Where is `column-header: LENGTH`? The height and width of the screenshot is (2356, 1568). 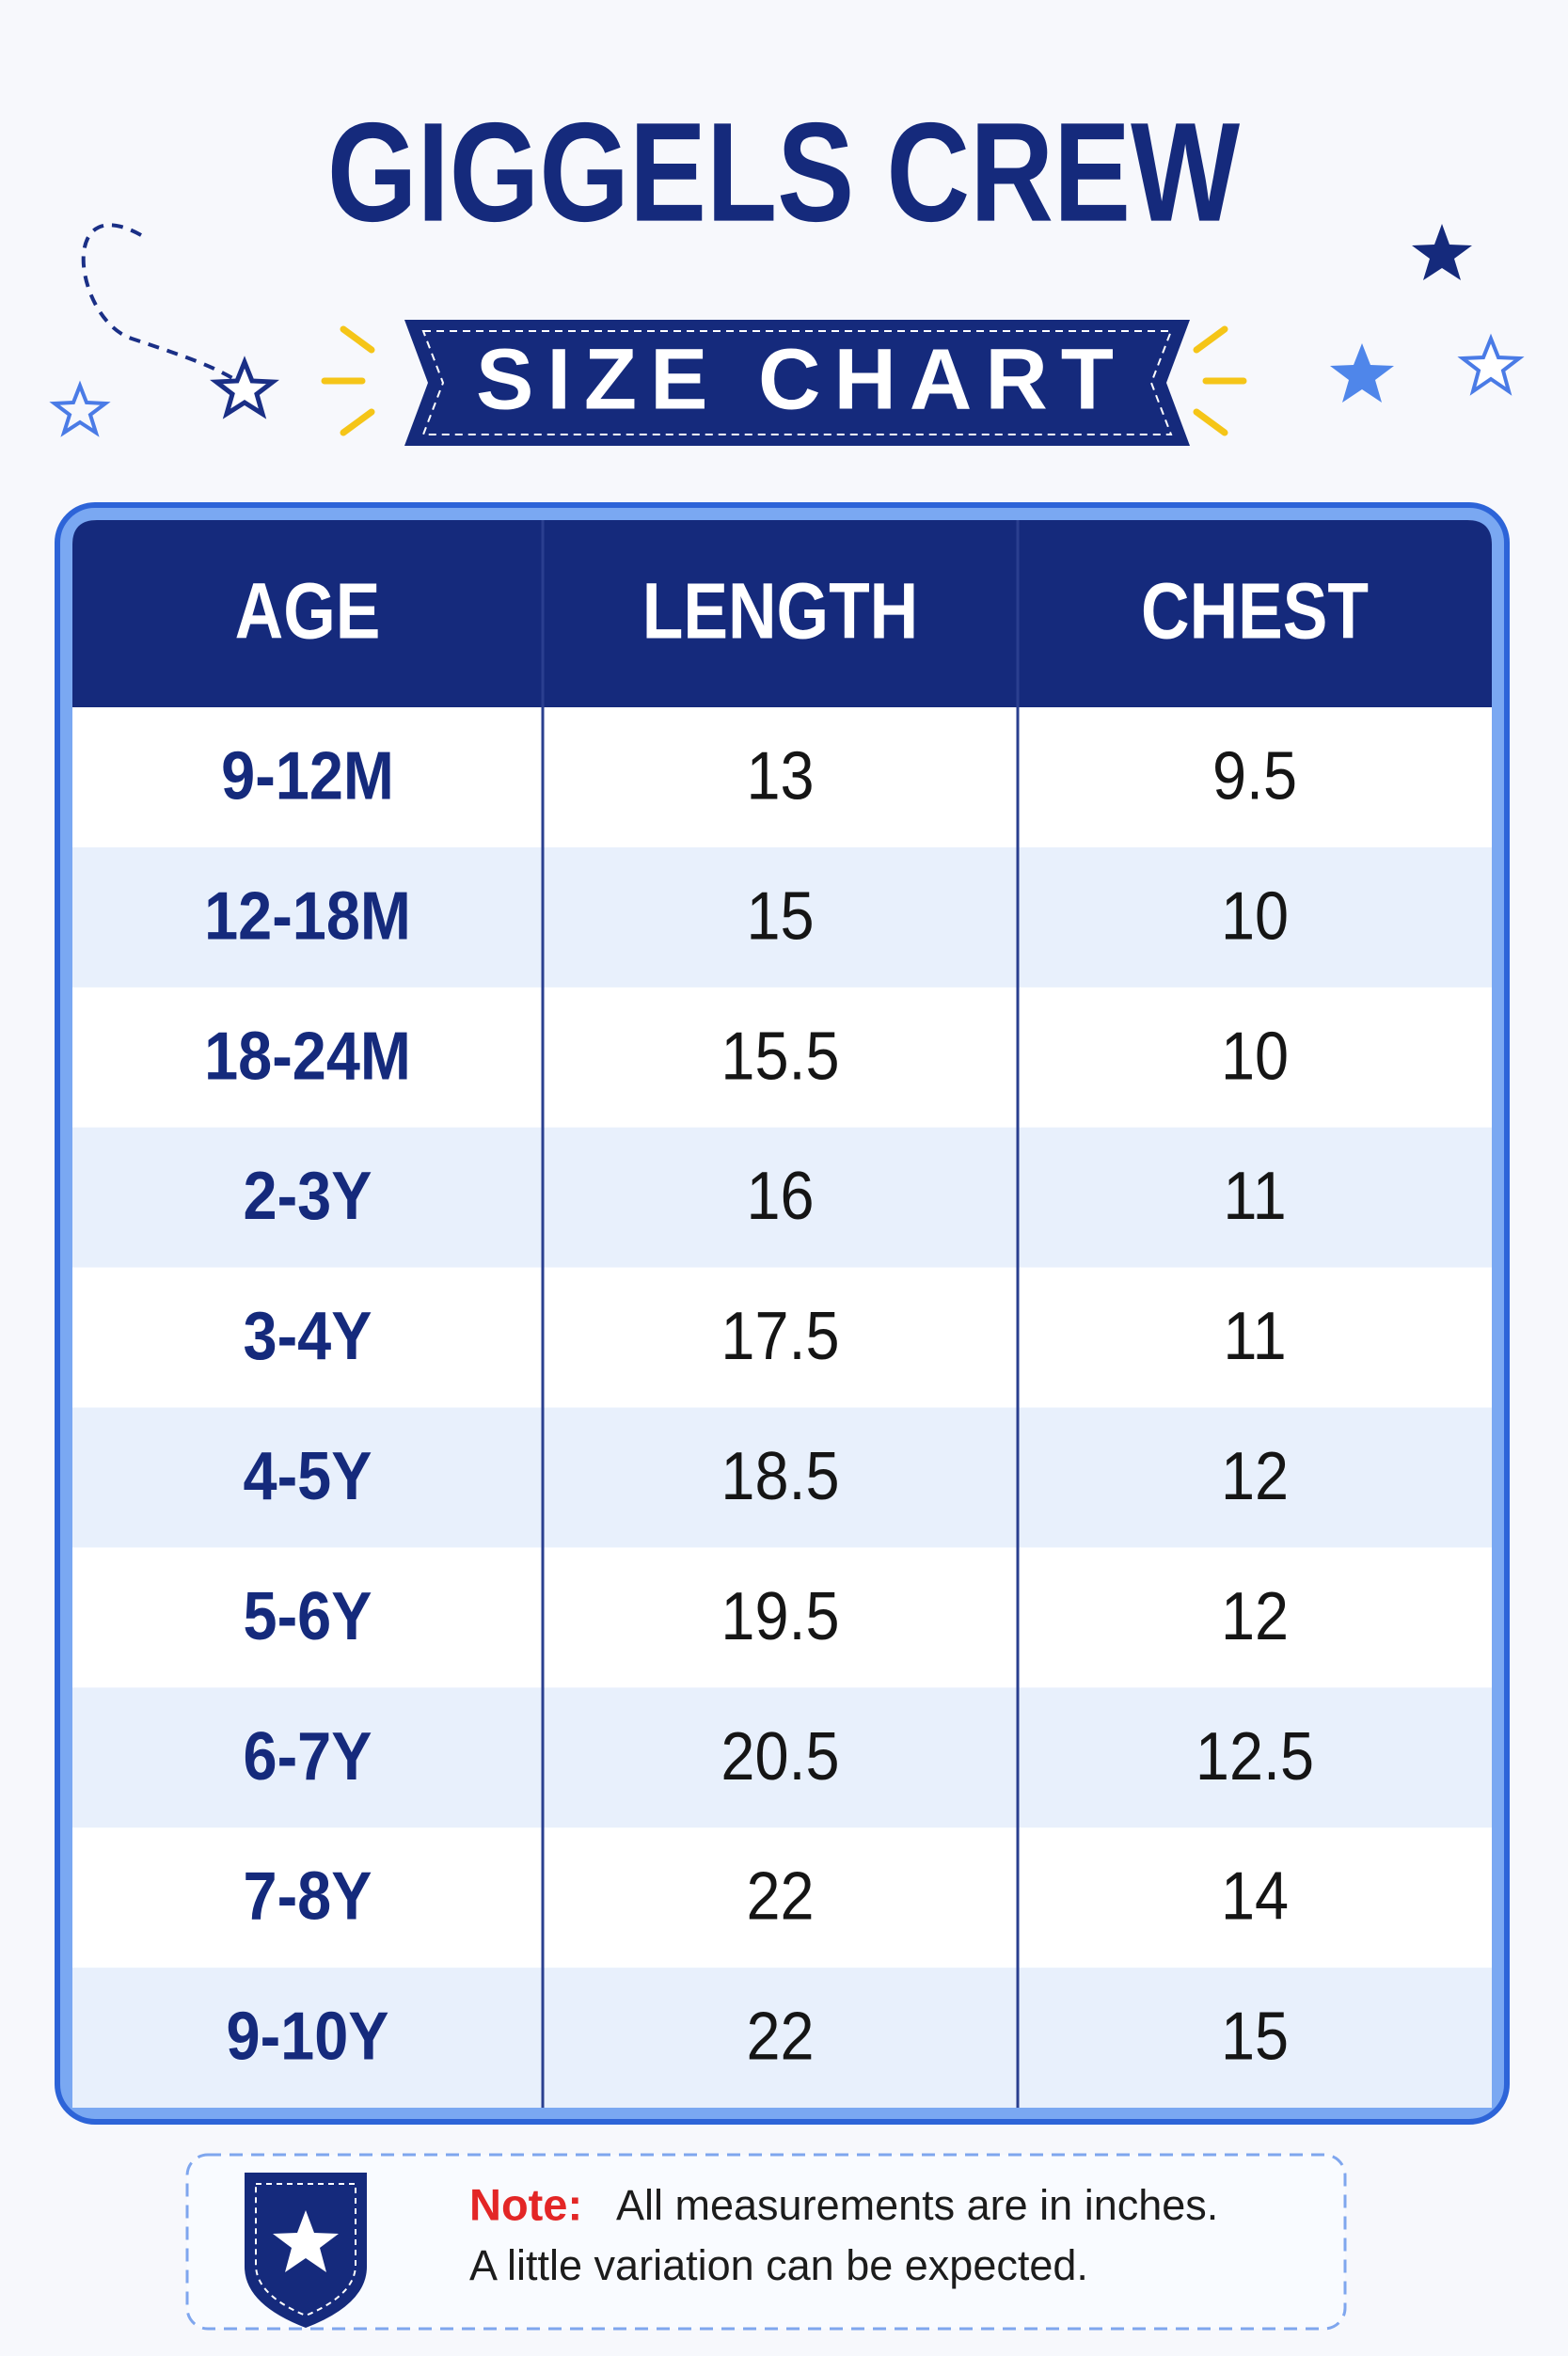
column-header: LENGTH is located at coordinates (780, 611).